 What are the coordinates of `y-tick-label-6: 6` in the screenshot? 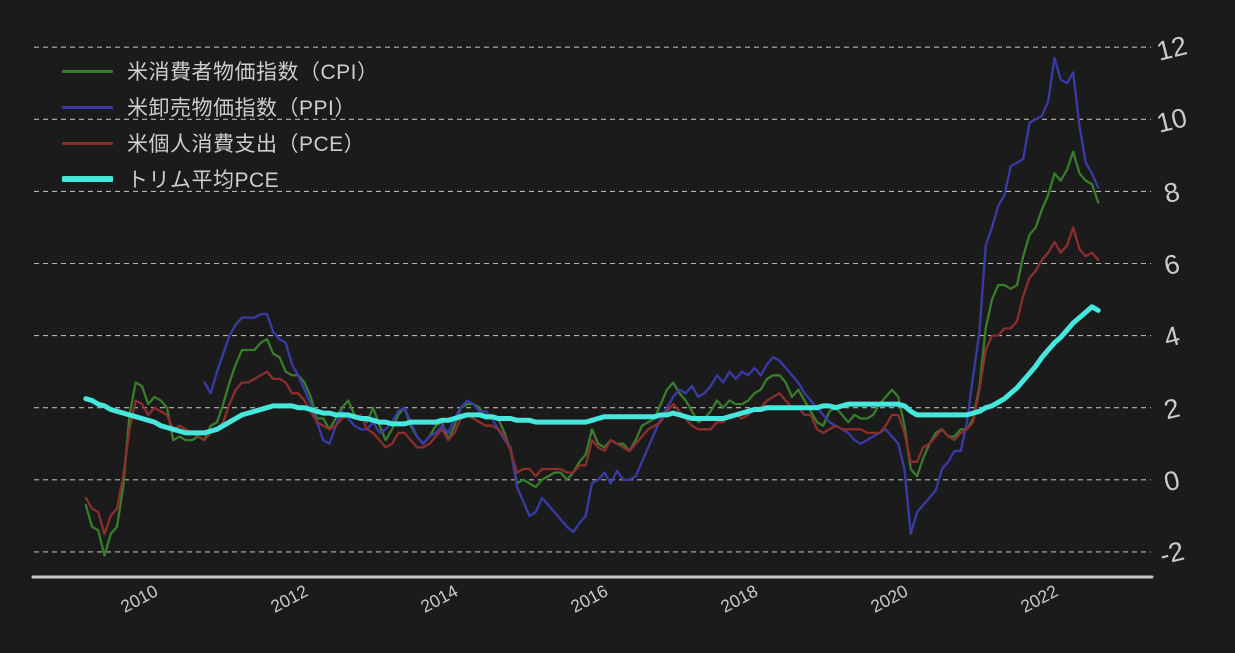 It's located at (1172, 264).